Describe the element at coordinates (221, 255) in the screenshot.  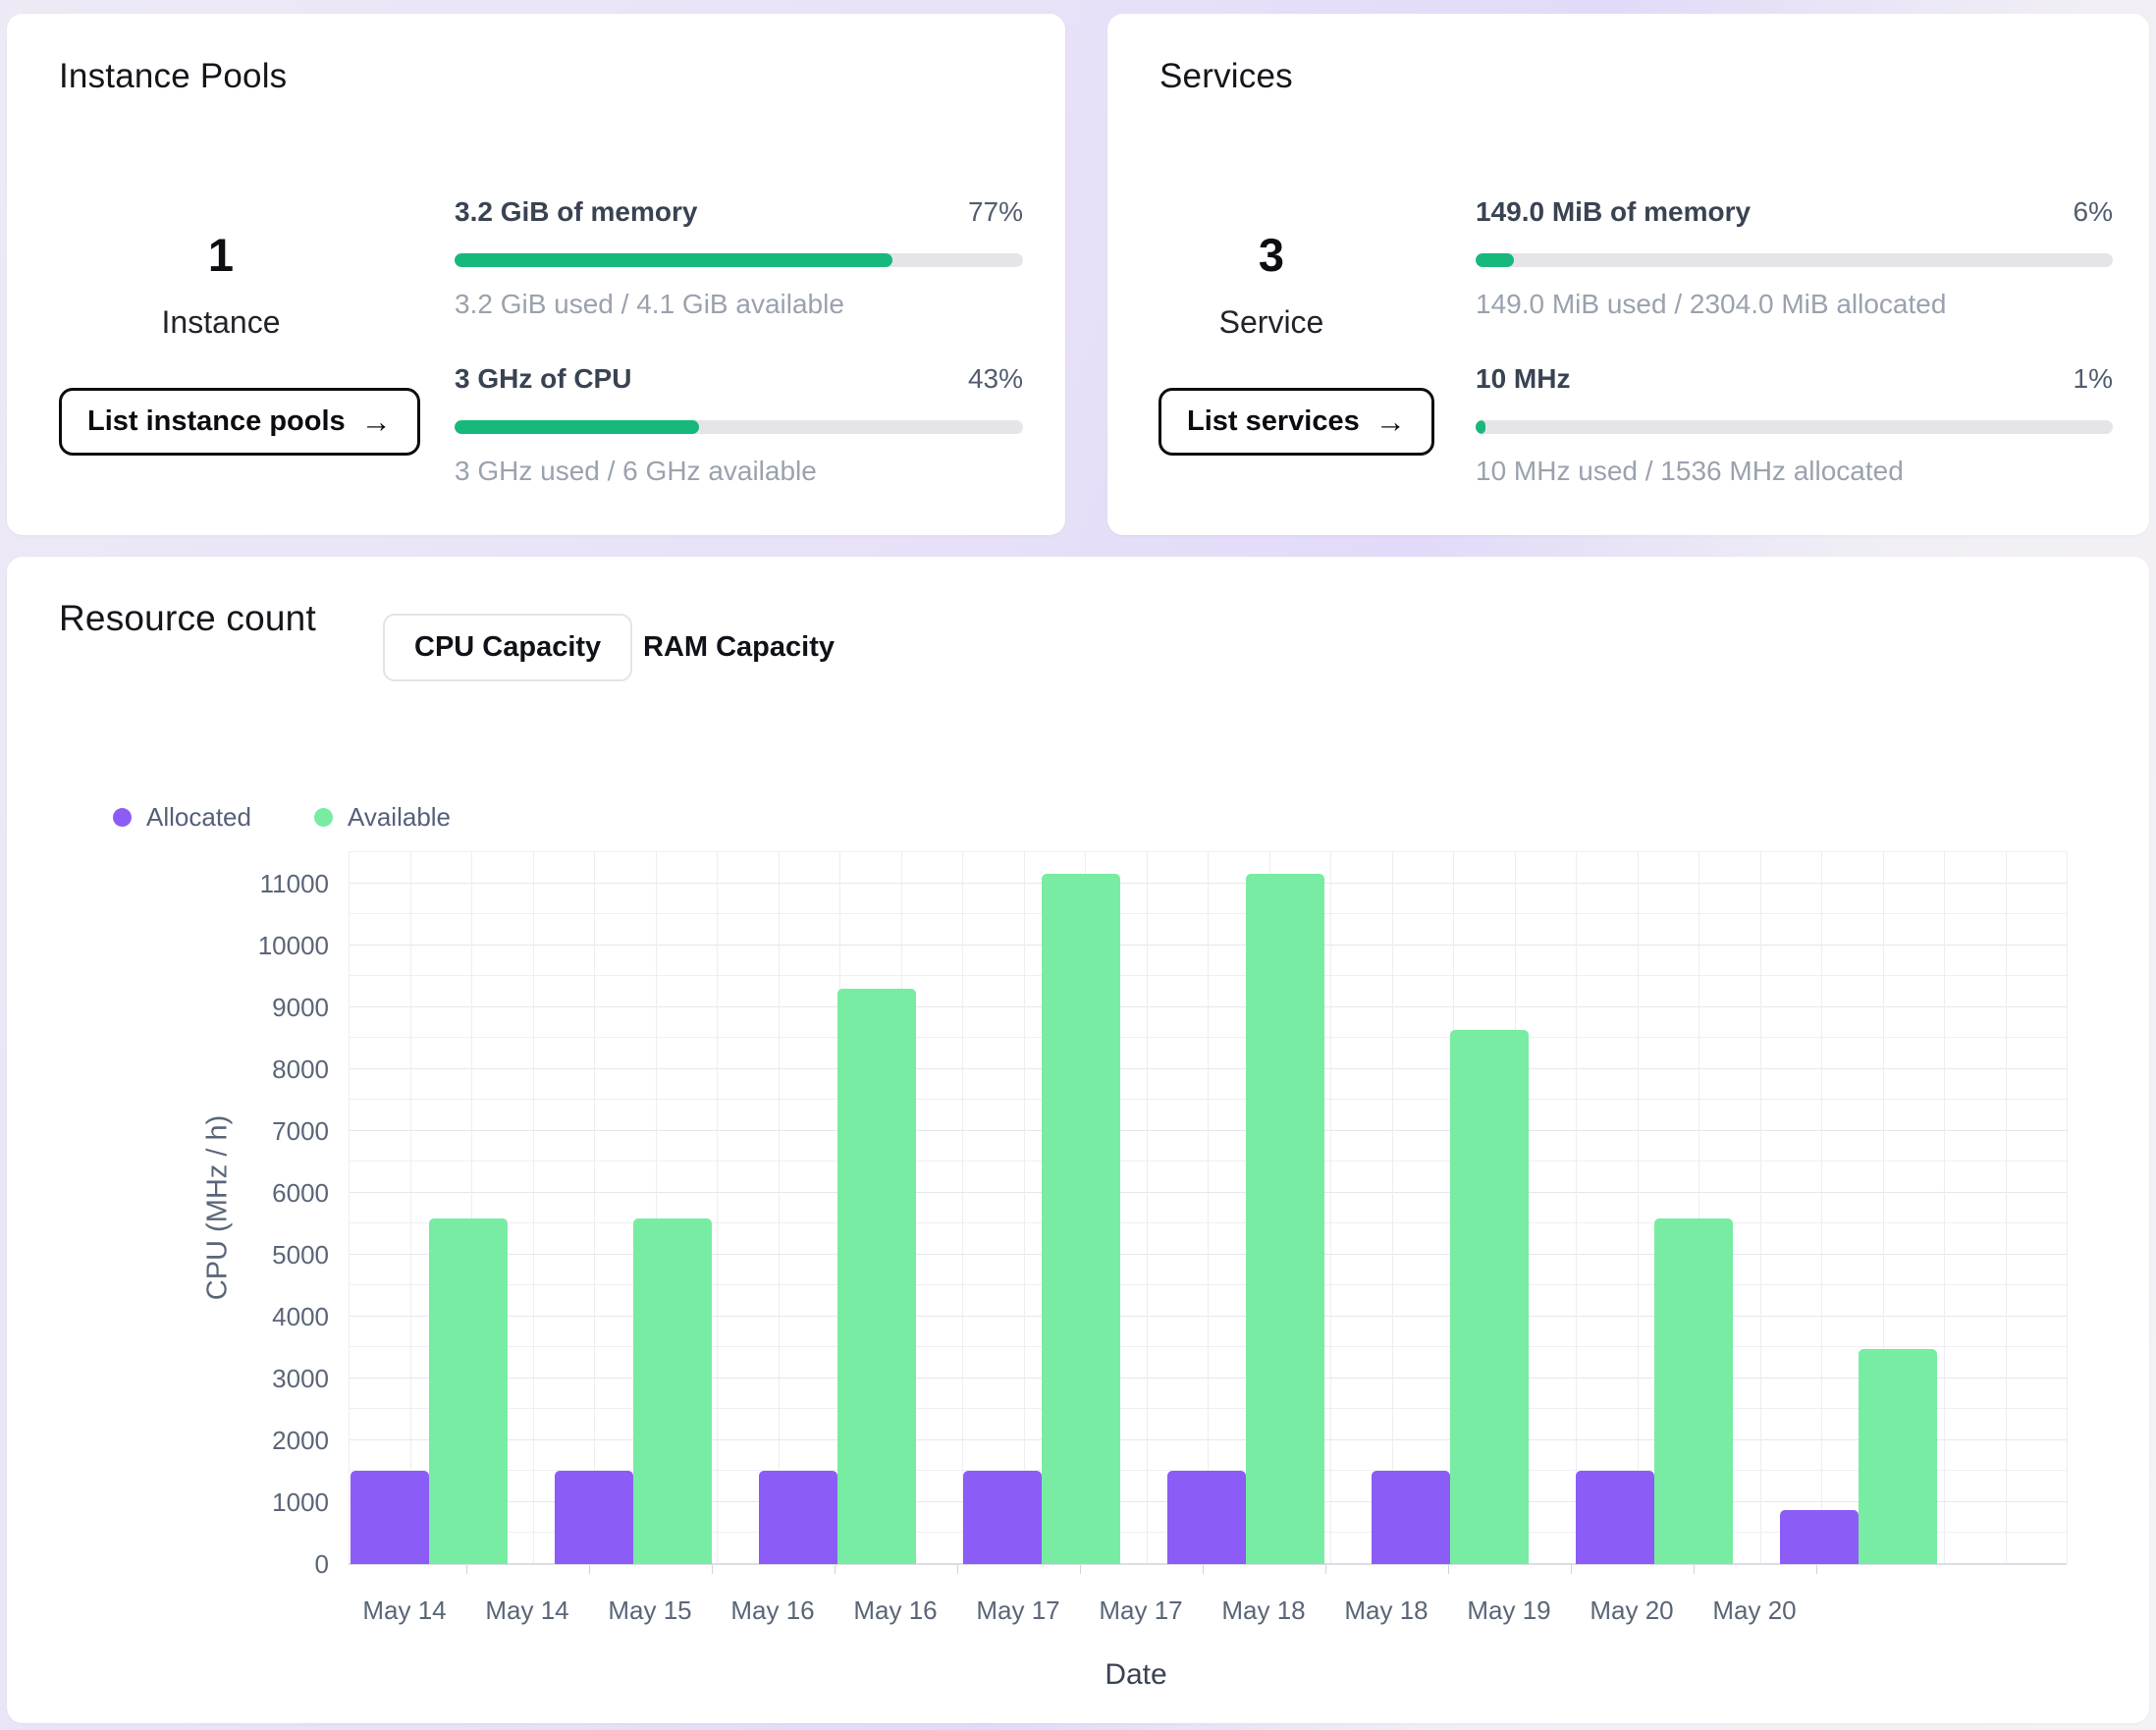
I see `instance-pools-count: 1` at that location.